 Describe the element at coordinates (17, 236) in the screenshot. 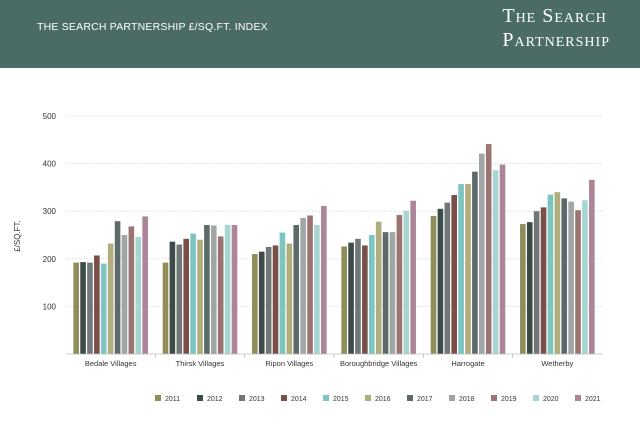

I see `y-axis-label: £/SQ.FT.` at that location.